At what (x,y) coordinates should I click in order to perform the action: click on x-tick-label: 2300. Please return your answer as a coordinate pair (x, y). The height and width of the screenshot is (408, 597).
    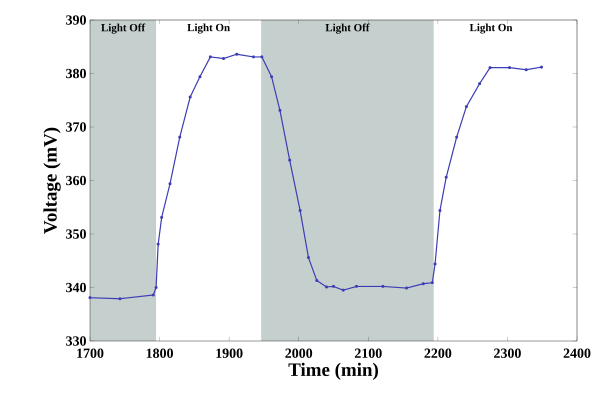
    Looking at the image, I should click on (507, 353).